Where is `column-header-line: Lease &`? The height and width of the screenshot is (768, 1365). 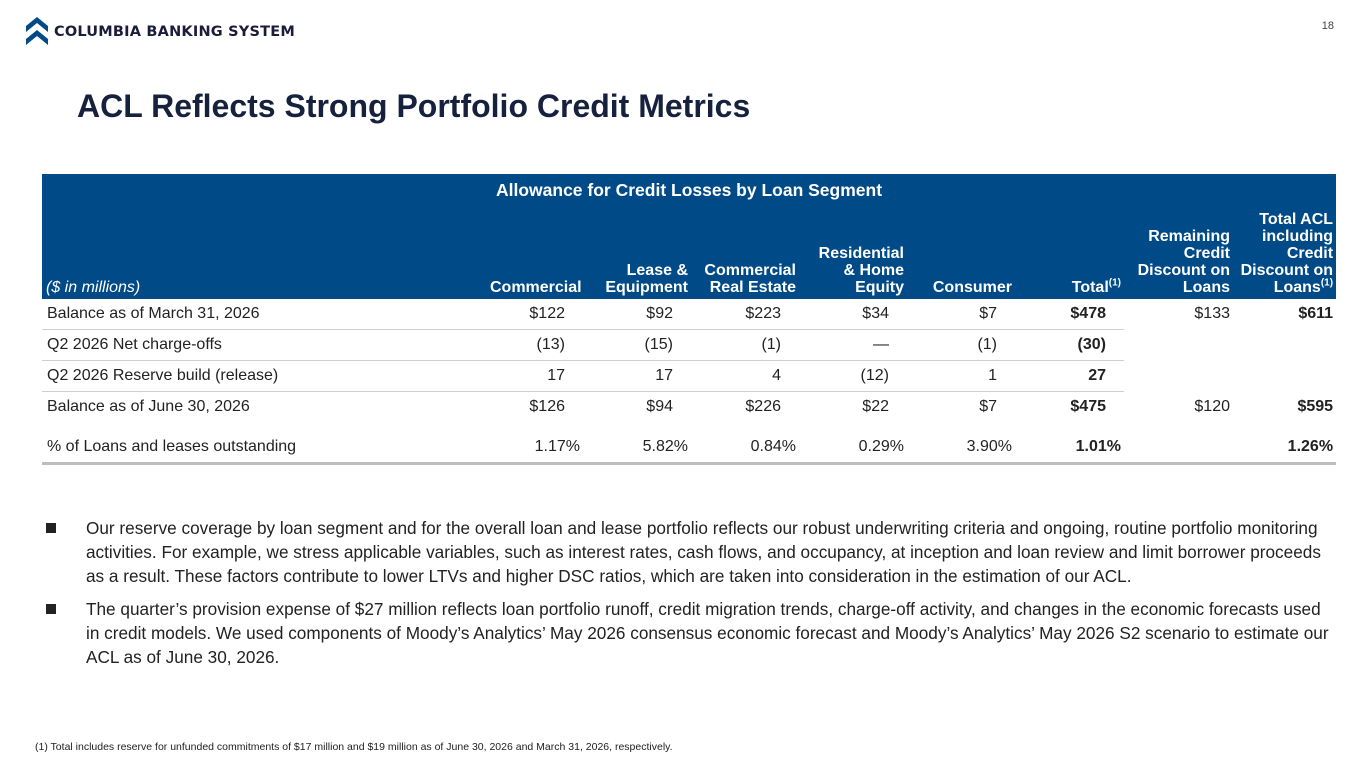 column-header-line: Lease & is located at coordinates (657, 270).